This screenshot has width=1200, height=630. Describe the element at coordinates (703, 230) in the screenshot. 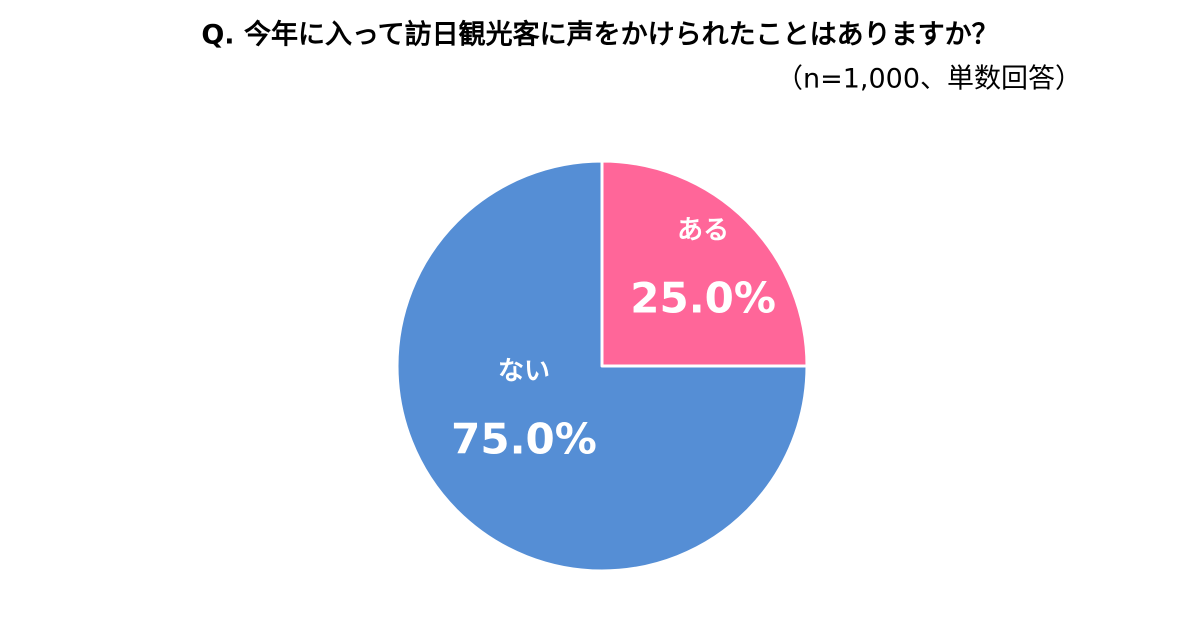

I see `category-label: ある` at that location.